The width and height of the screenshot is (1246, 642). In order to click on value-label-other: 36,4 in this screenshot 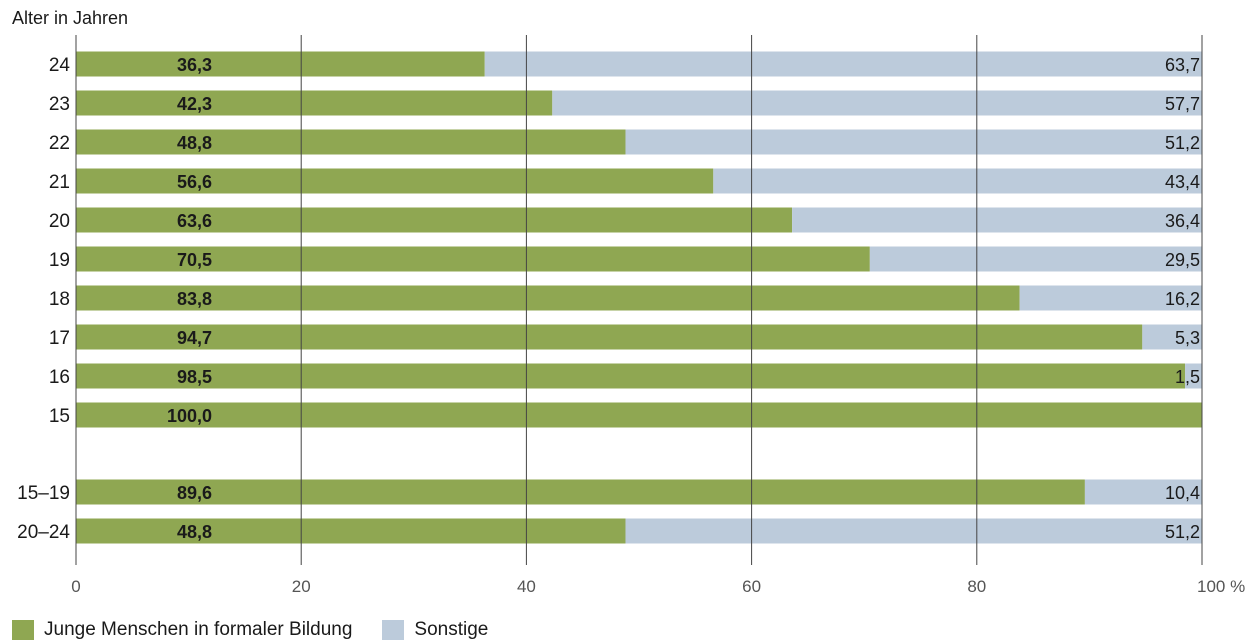, I will do `click(1182, 221)`.